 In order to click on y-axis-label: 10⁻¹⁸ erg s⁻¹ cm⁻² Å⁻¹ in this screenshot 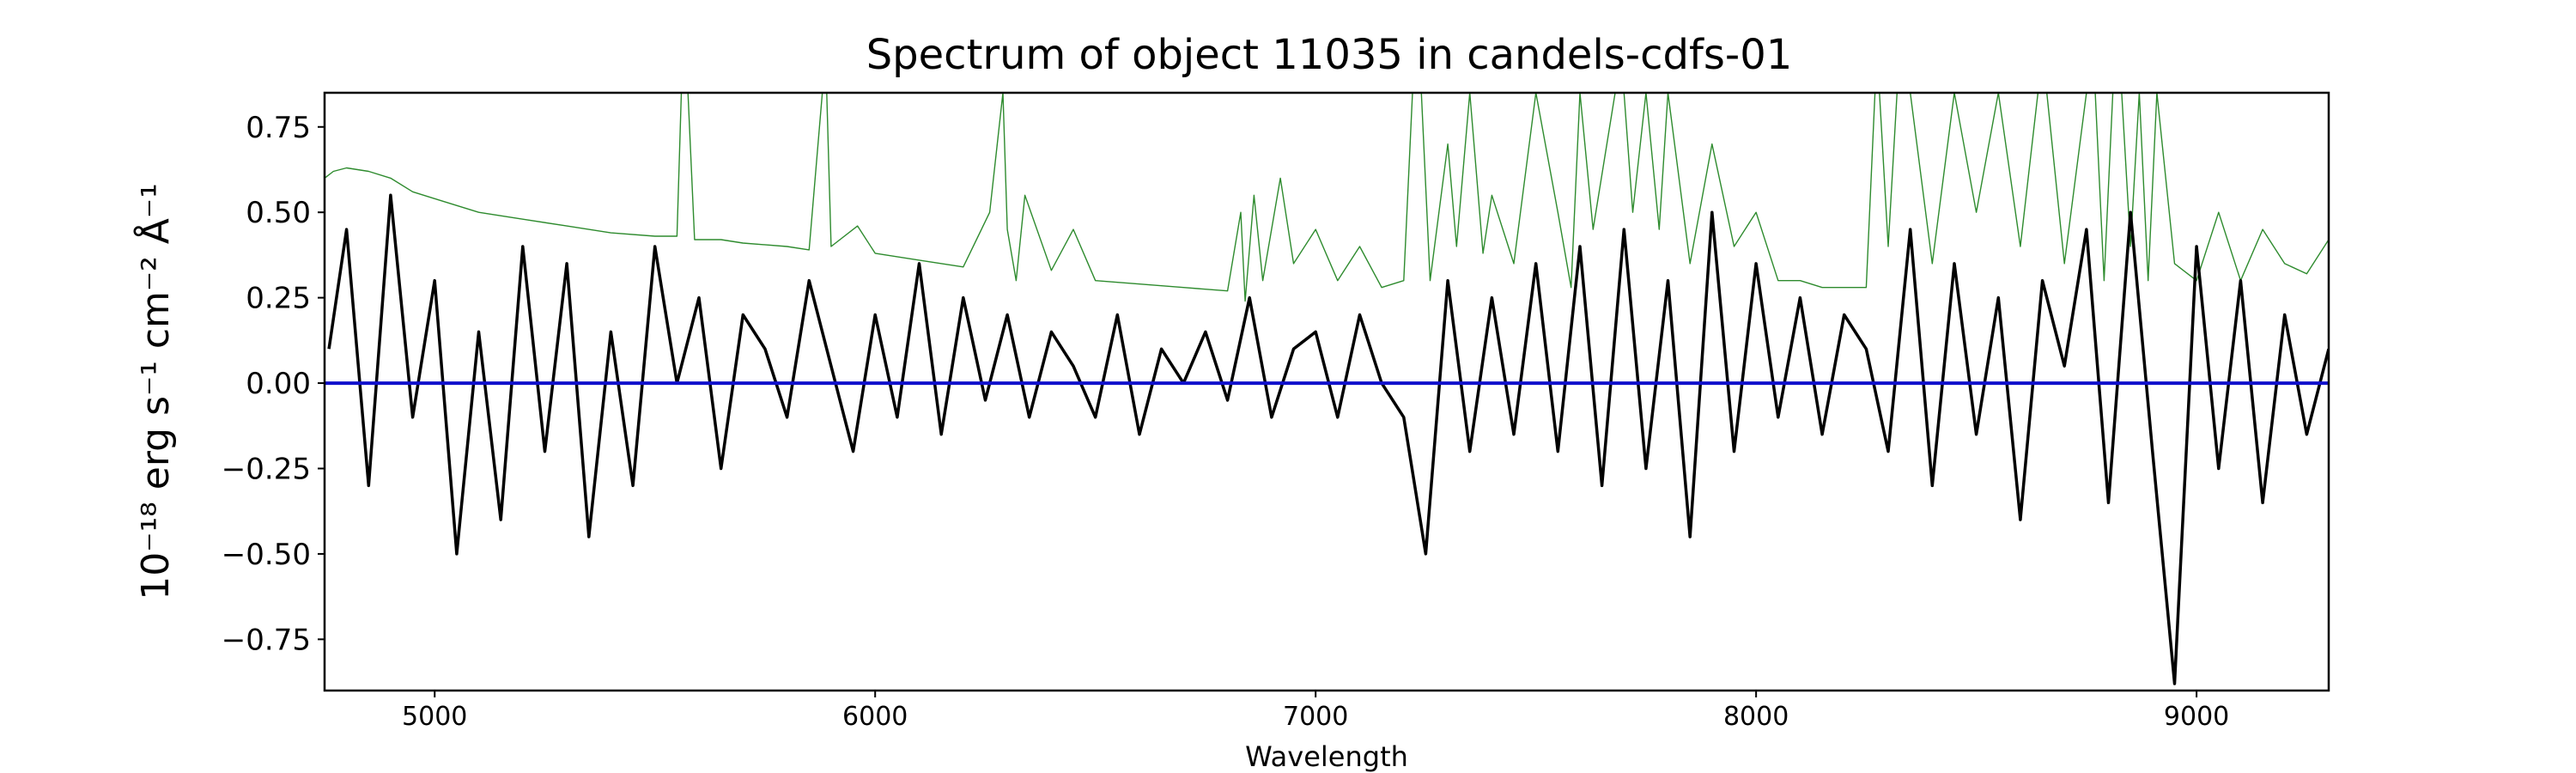, I will do `click(155, 391)`.